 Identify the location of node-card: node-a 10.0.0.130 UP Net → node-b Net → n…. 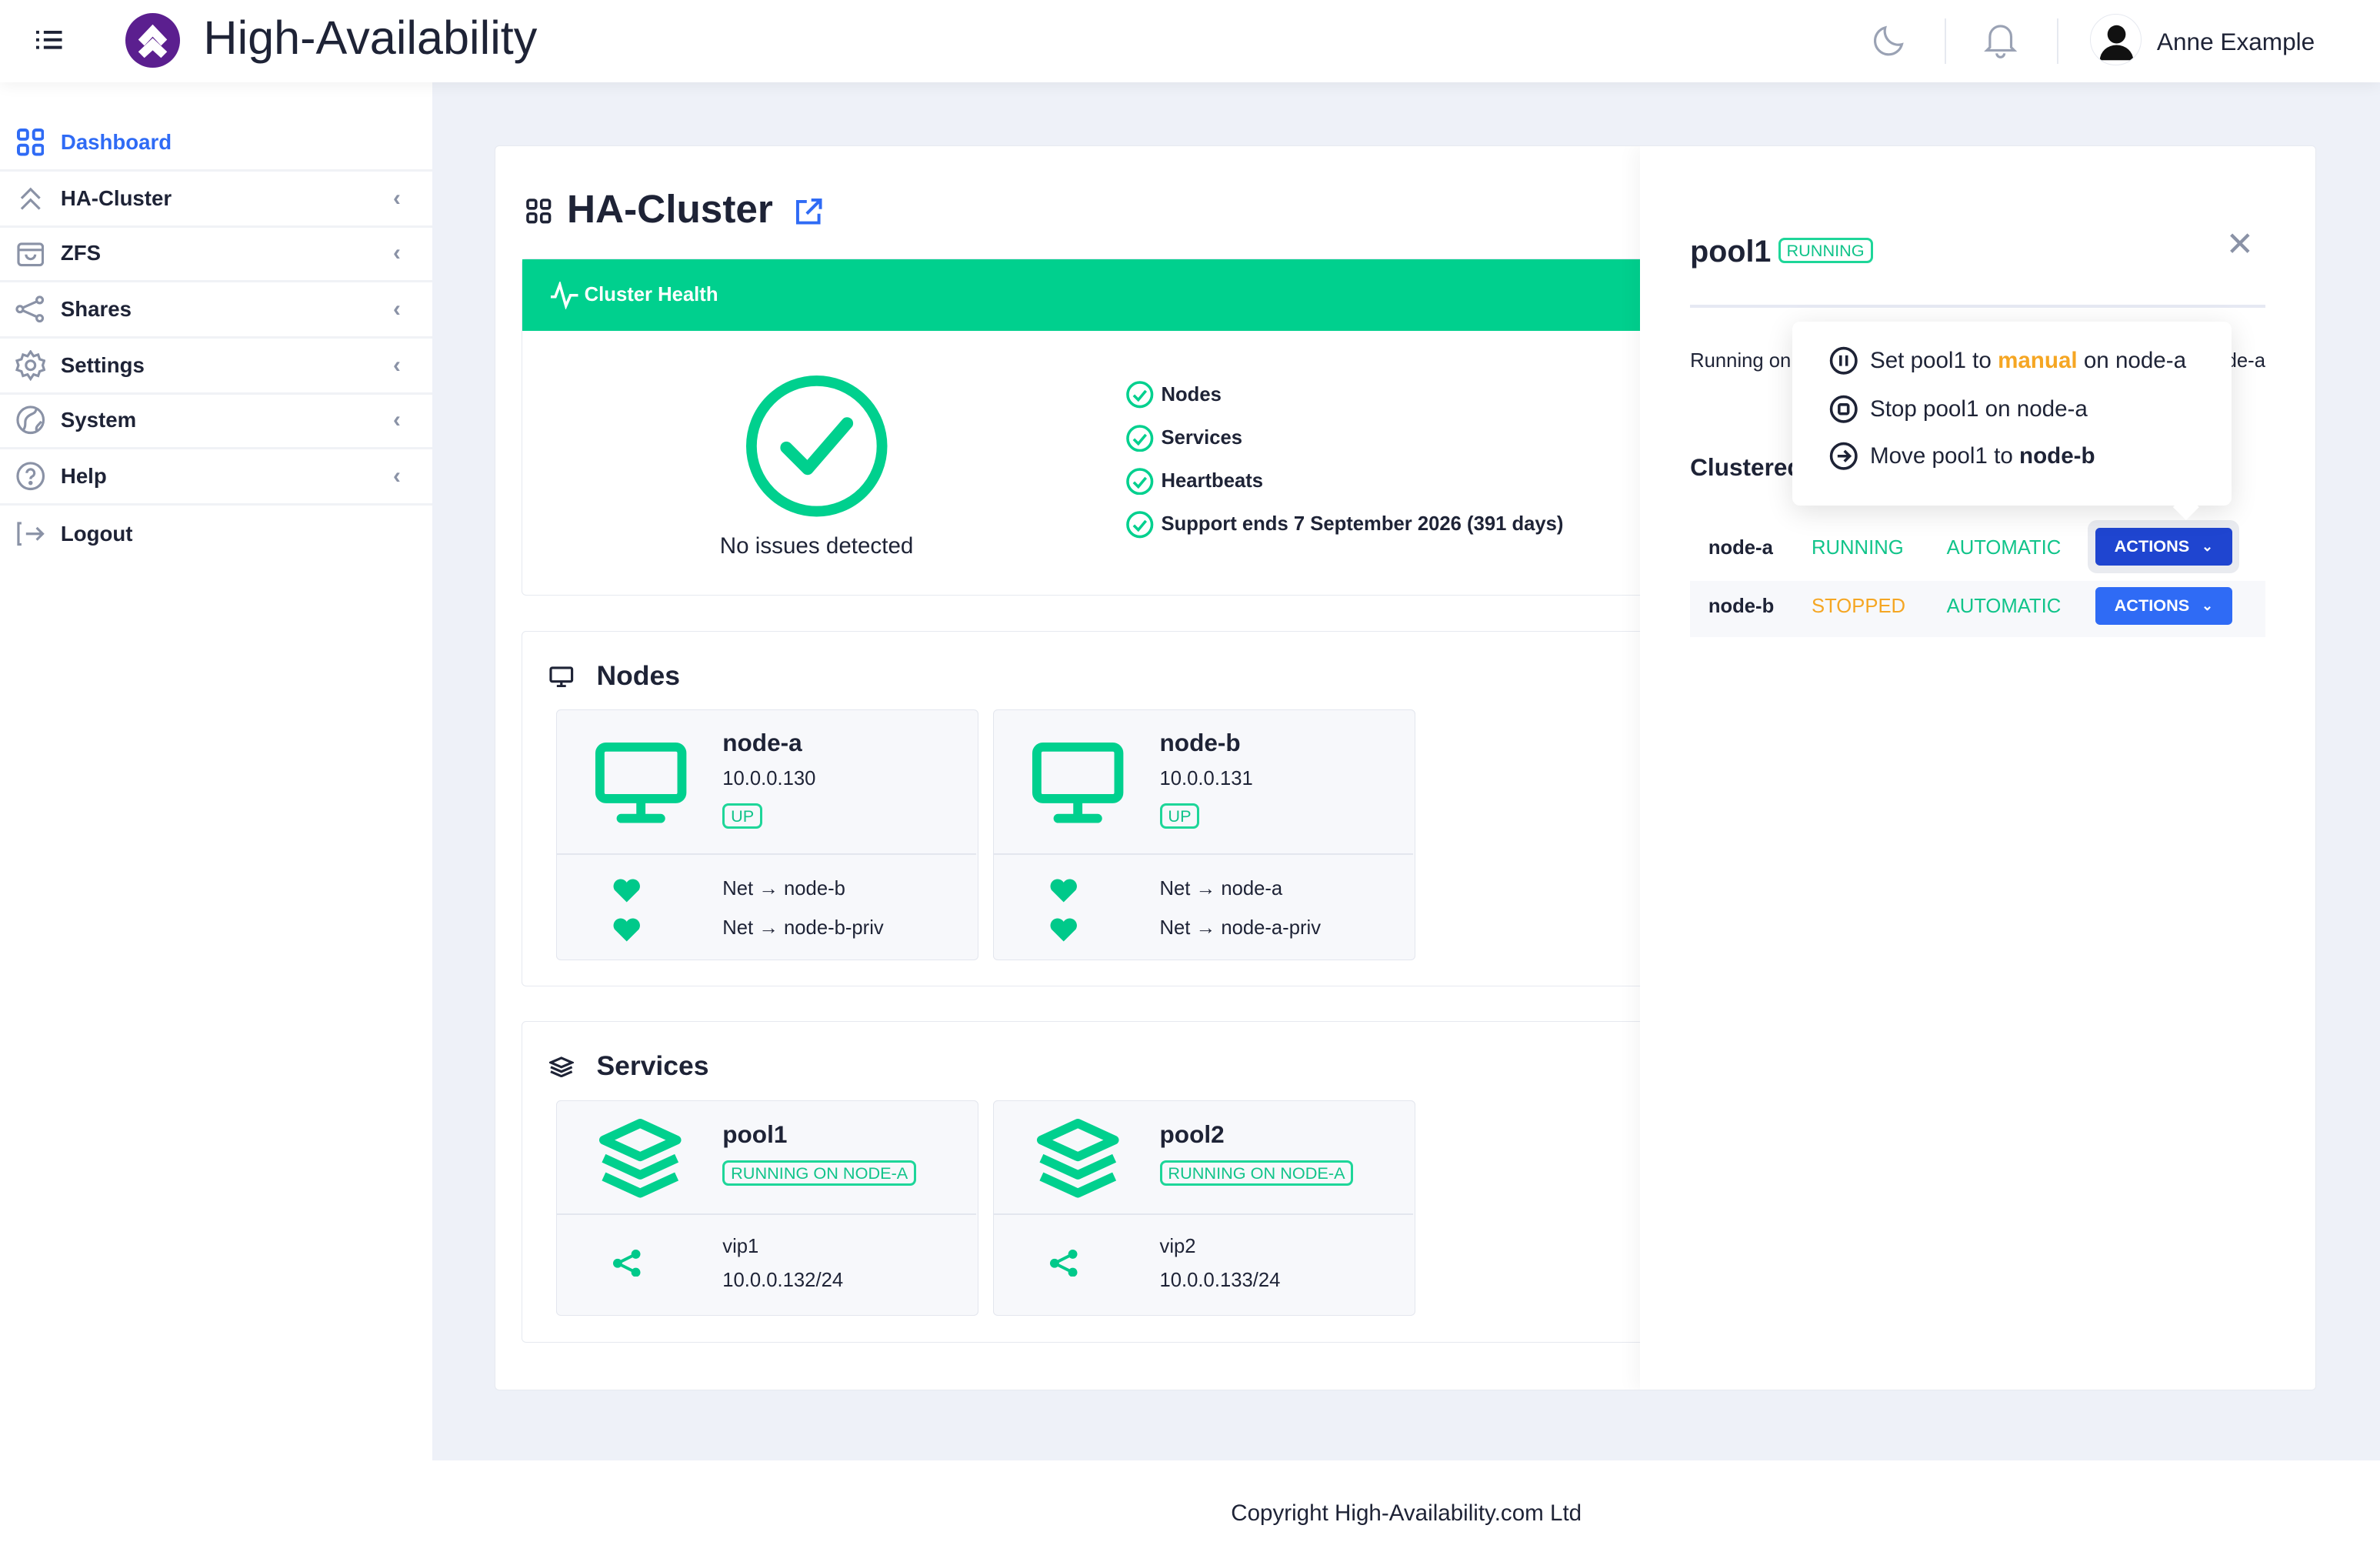
(767, 835).